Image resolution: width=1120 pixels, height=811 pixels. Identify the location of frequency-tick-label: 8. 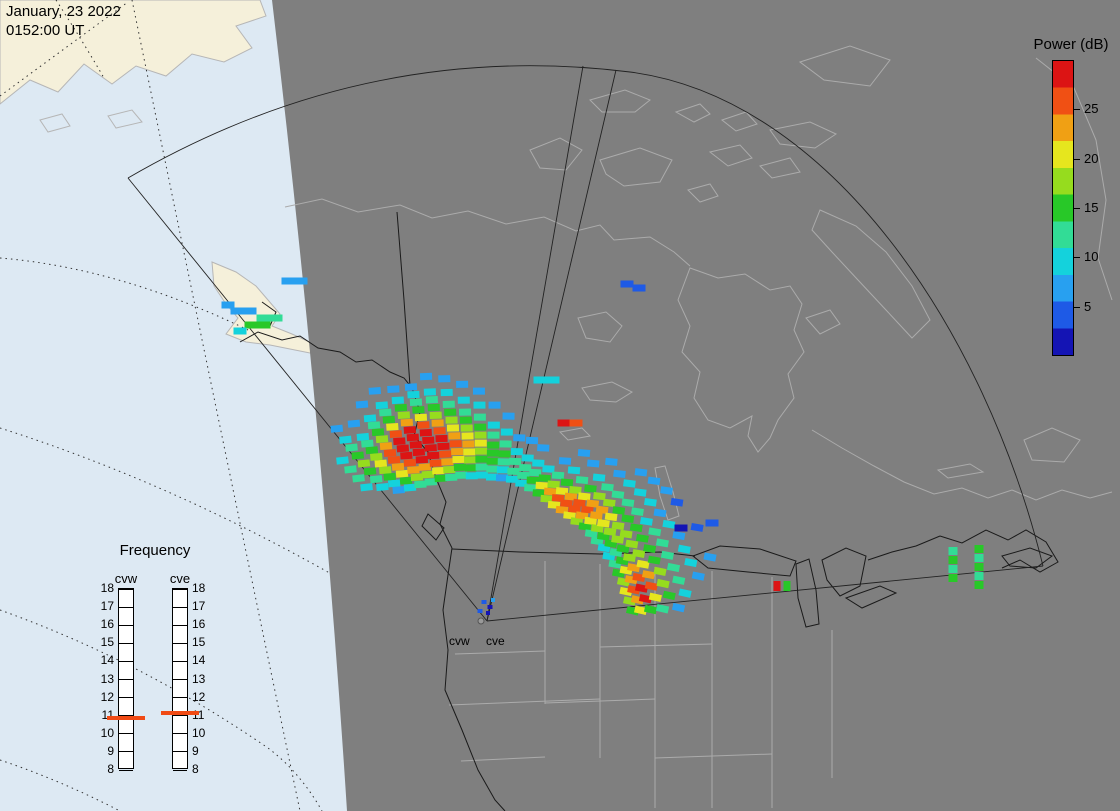
(195, 769).